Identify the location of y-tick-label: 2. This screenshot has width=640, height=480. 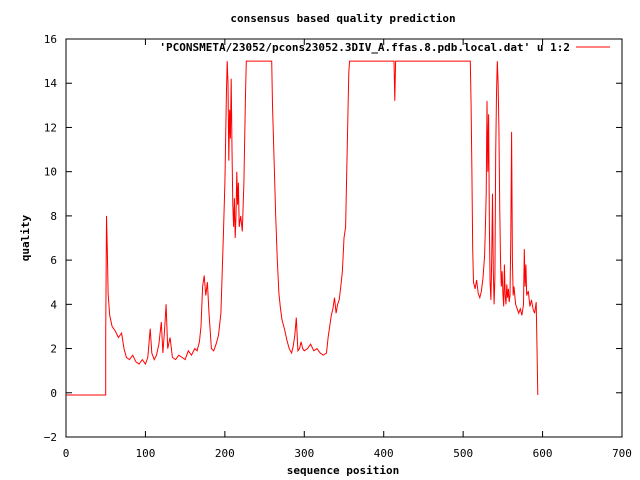
(53, 349).